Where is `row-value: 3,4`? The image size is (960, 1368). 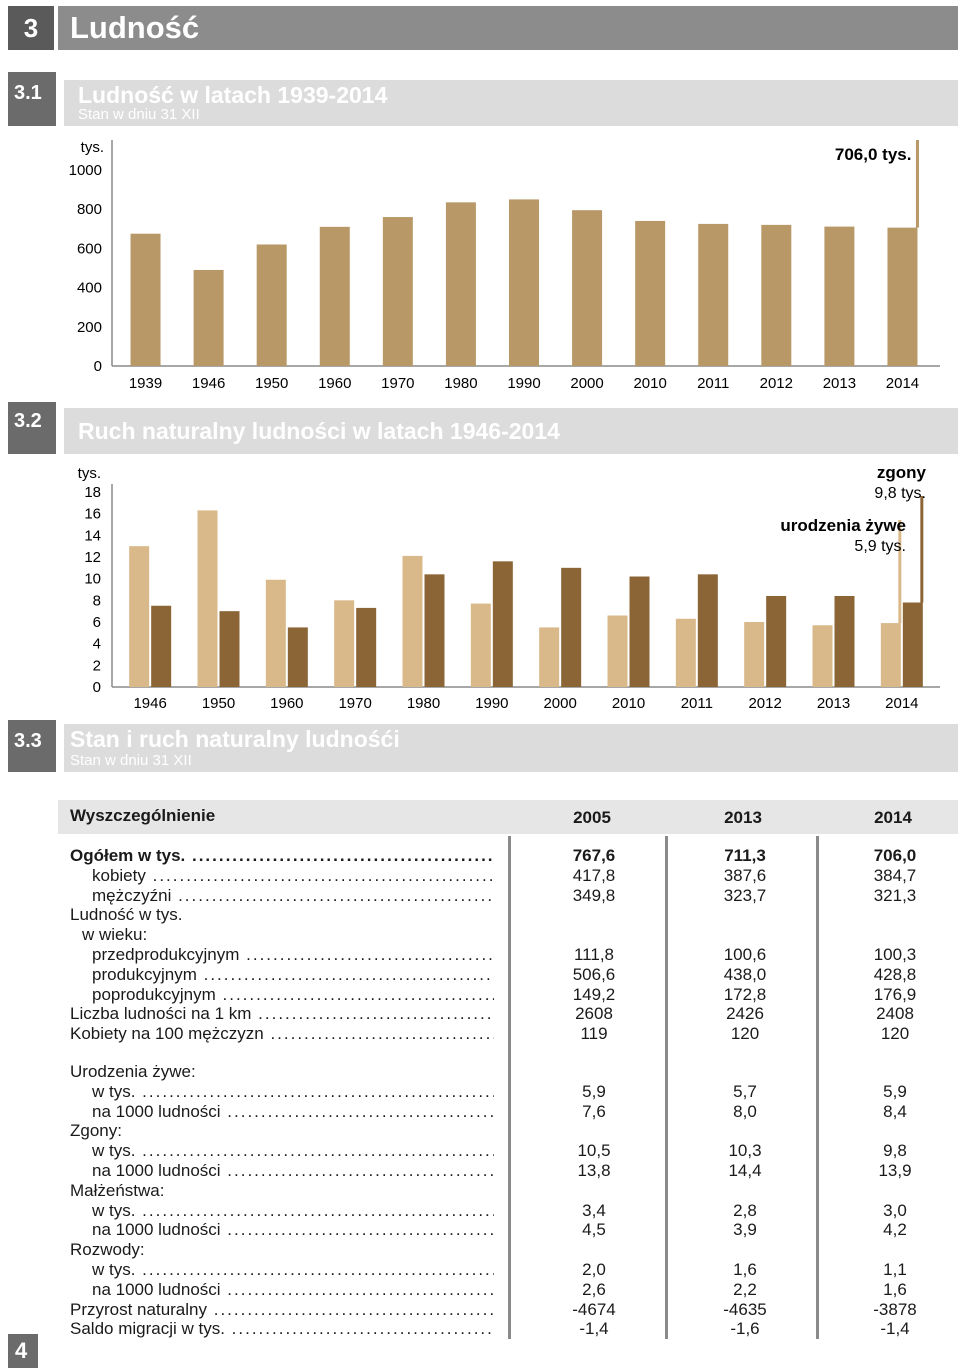
row-value: 3,4 is located at coordinates (594, 1210).